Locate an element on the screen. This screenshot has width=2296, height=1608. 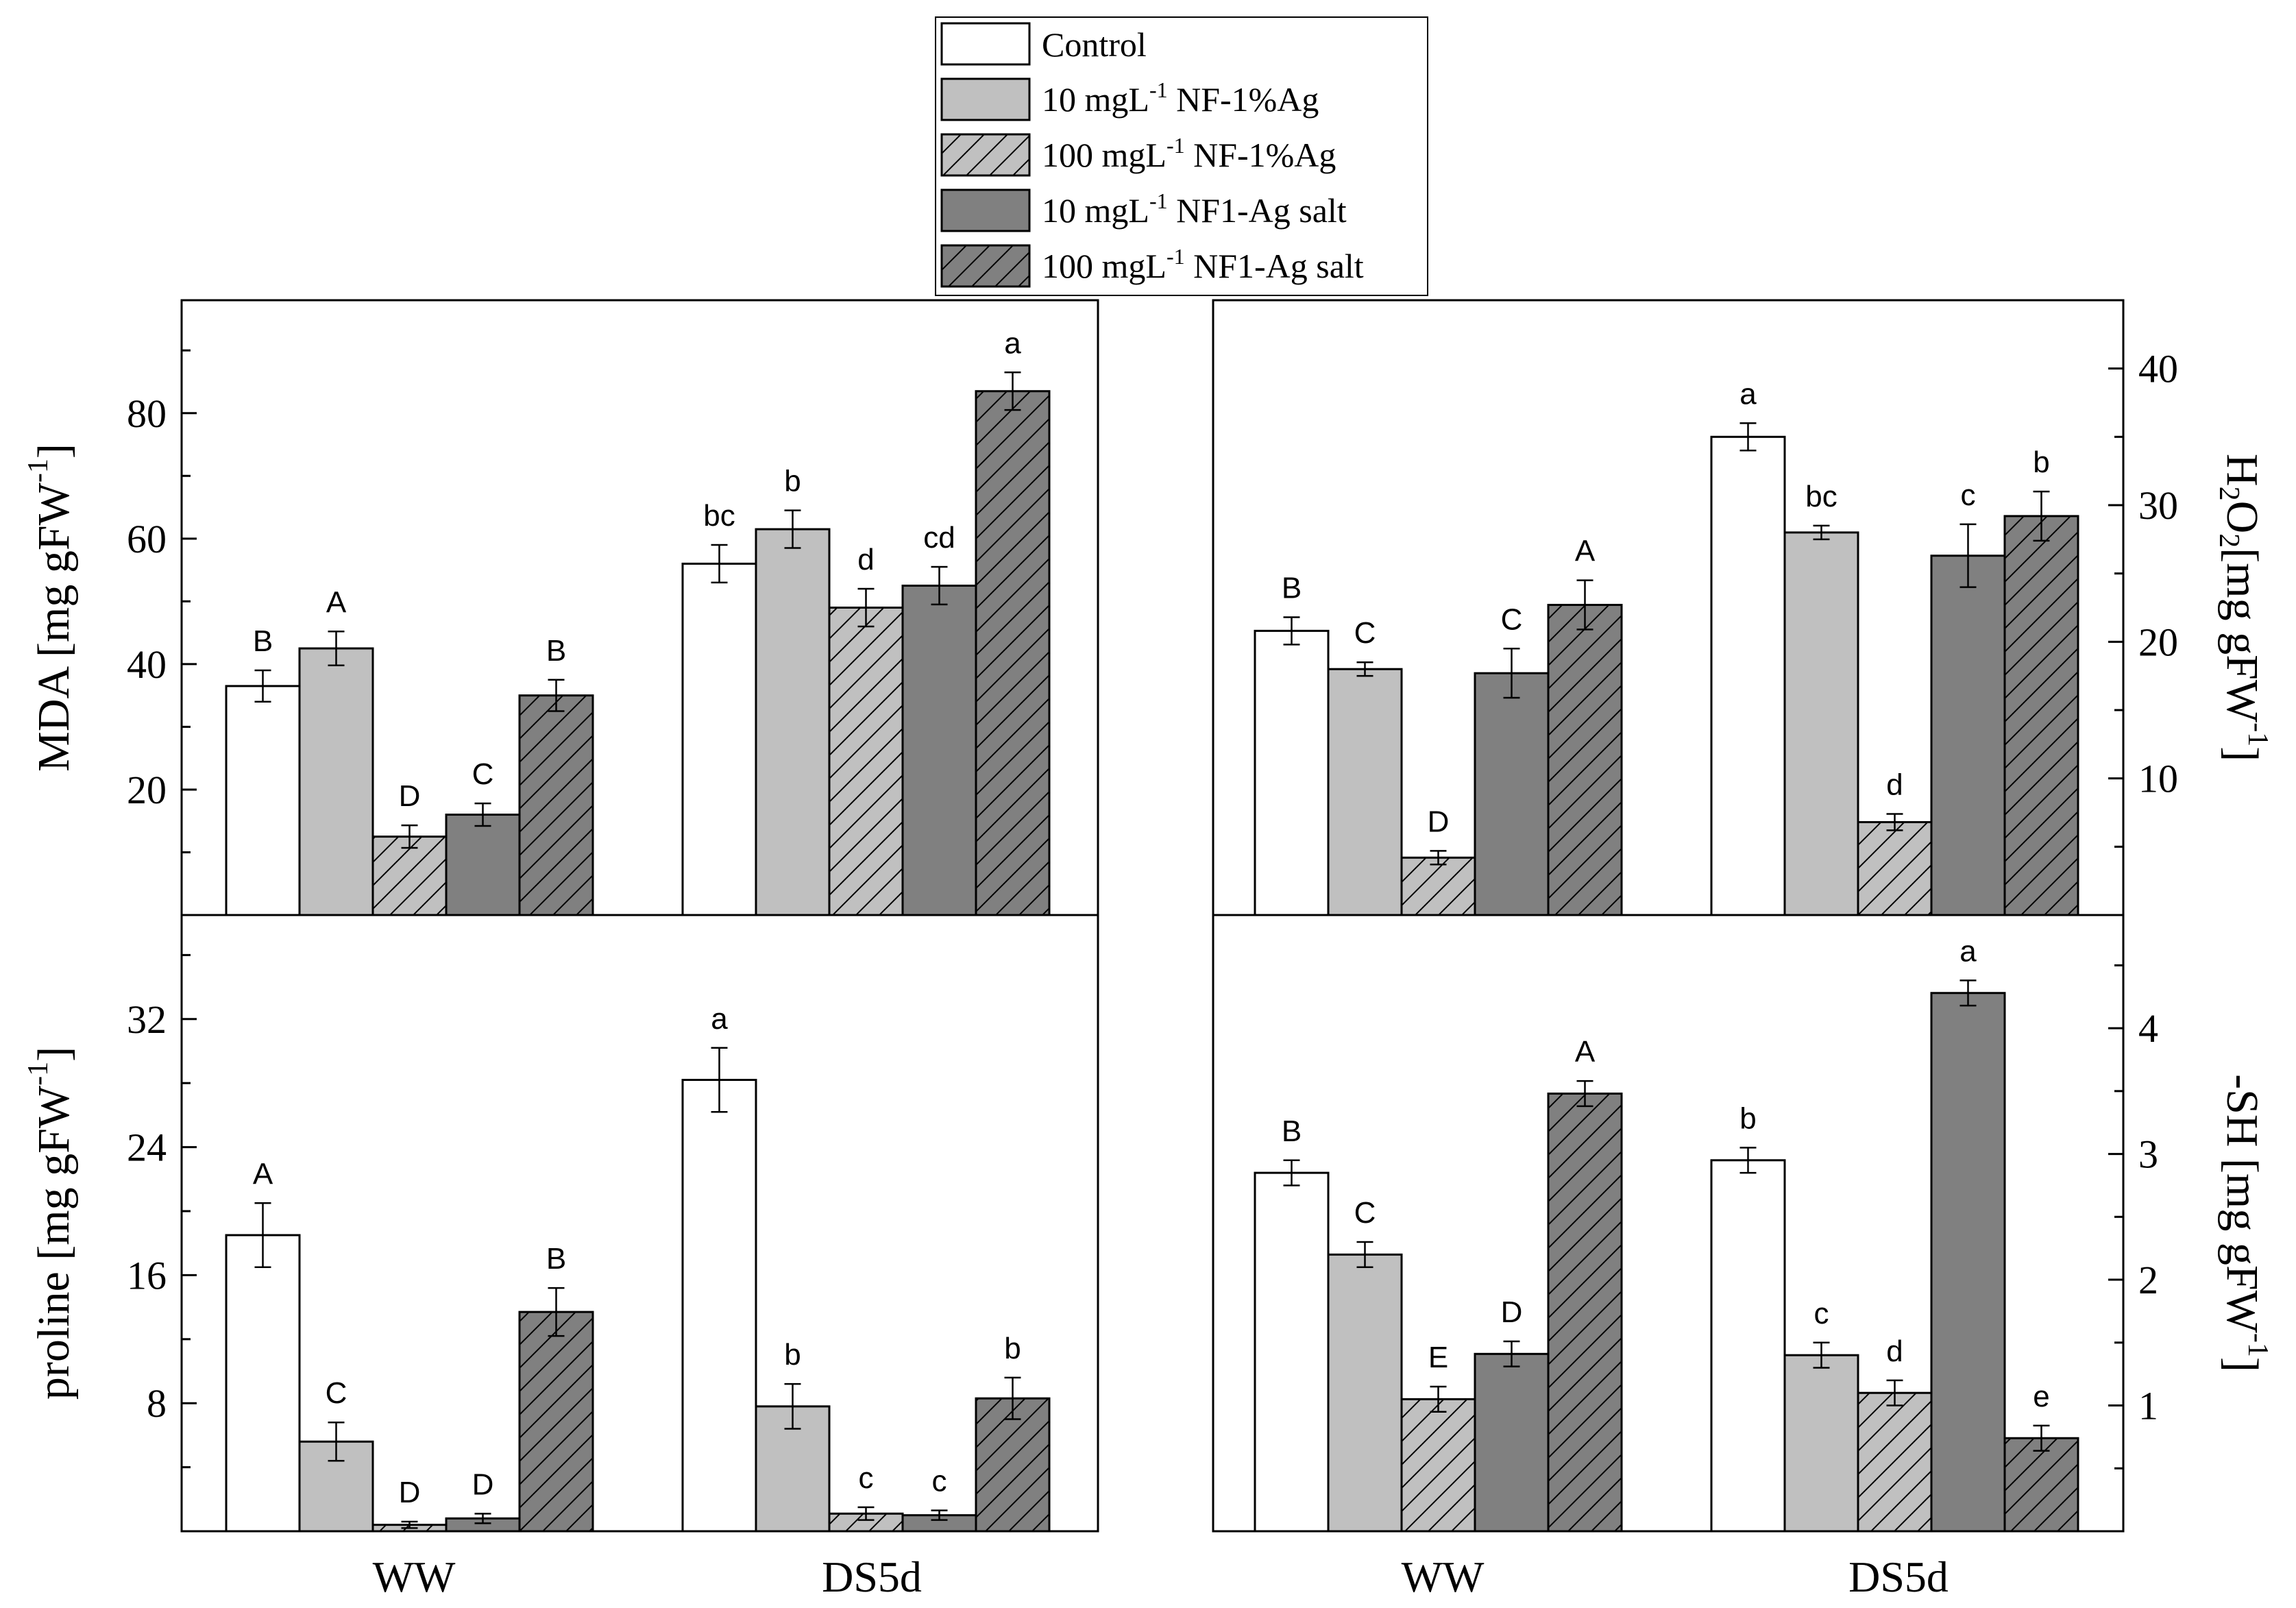
sh-bar-control-ds5d is located at coordinates (1748, 1346).